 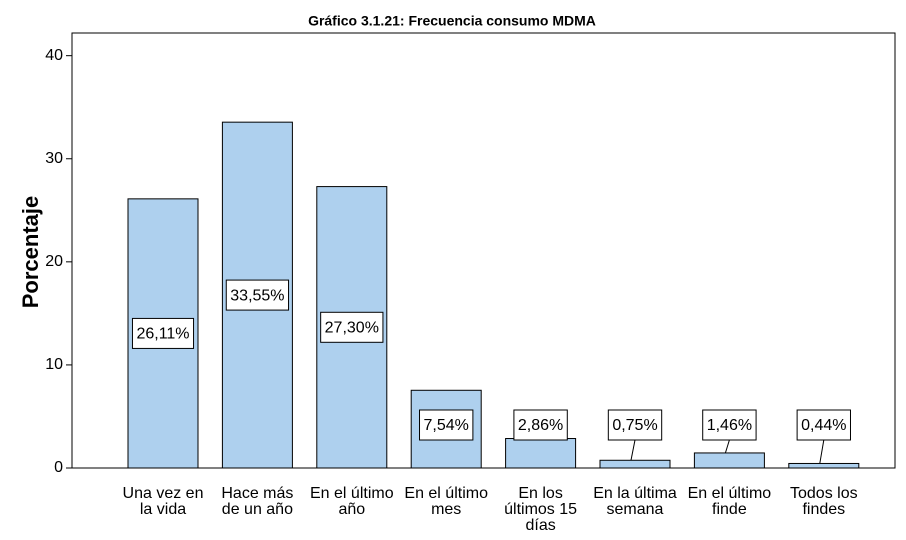 I want to click on x-tick-label: Hace más de un año, so click(x=257, y=501).